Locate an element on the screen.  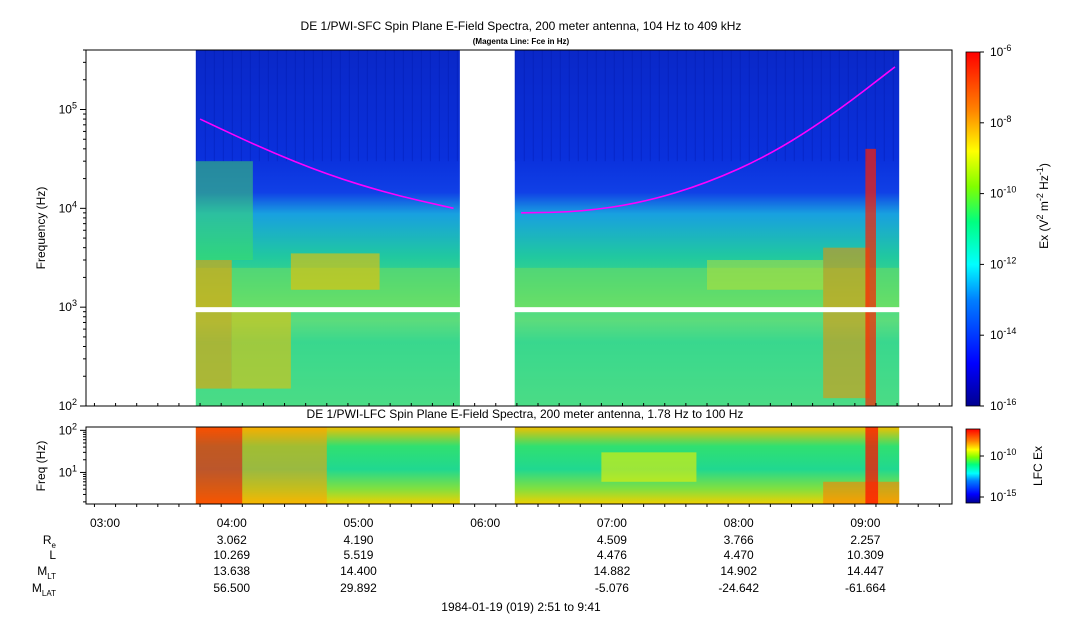
sfc-y-ticks: 10² 10³ 10⁴ 10⁵ is located at coordinates (72, 231).